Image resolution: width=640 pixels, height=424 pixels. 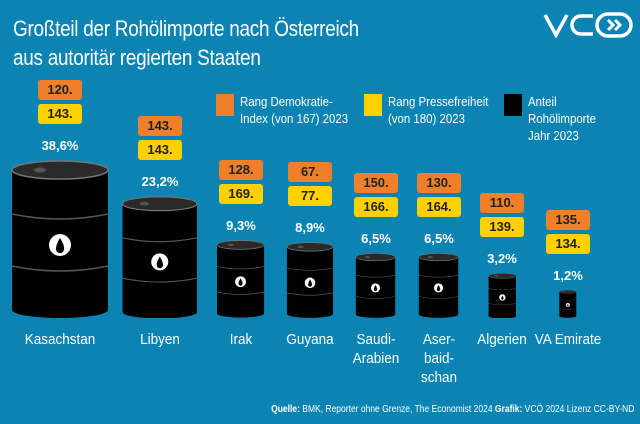 What do you see at coordinates (160, 339) in the screenshot?
I see `country-label: Libyen` at bounding box center [160, 339].